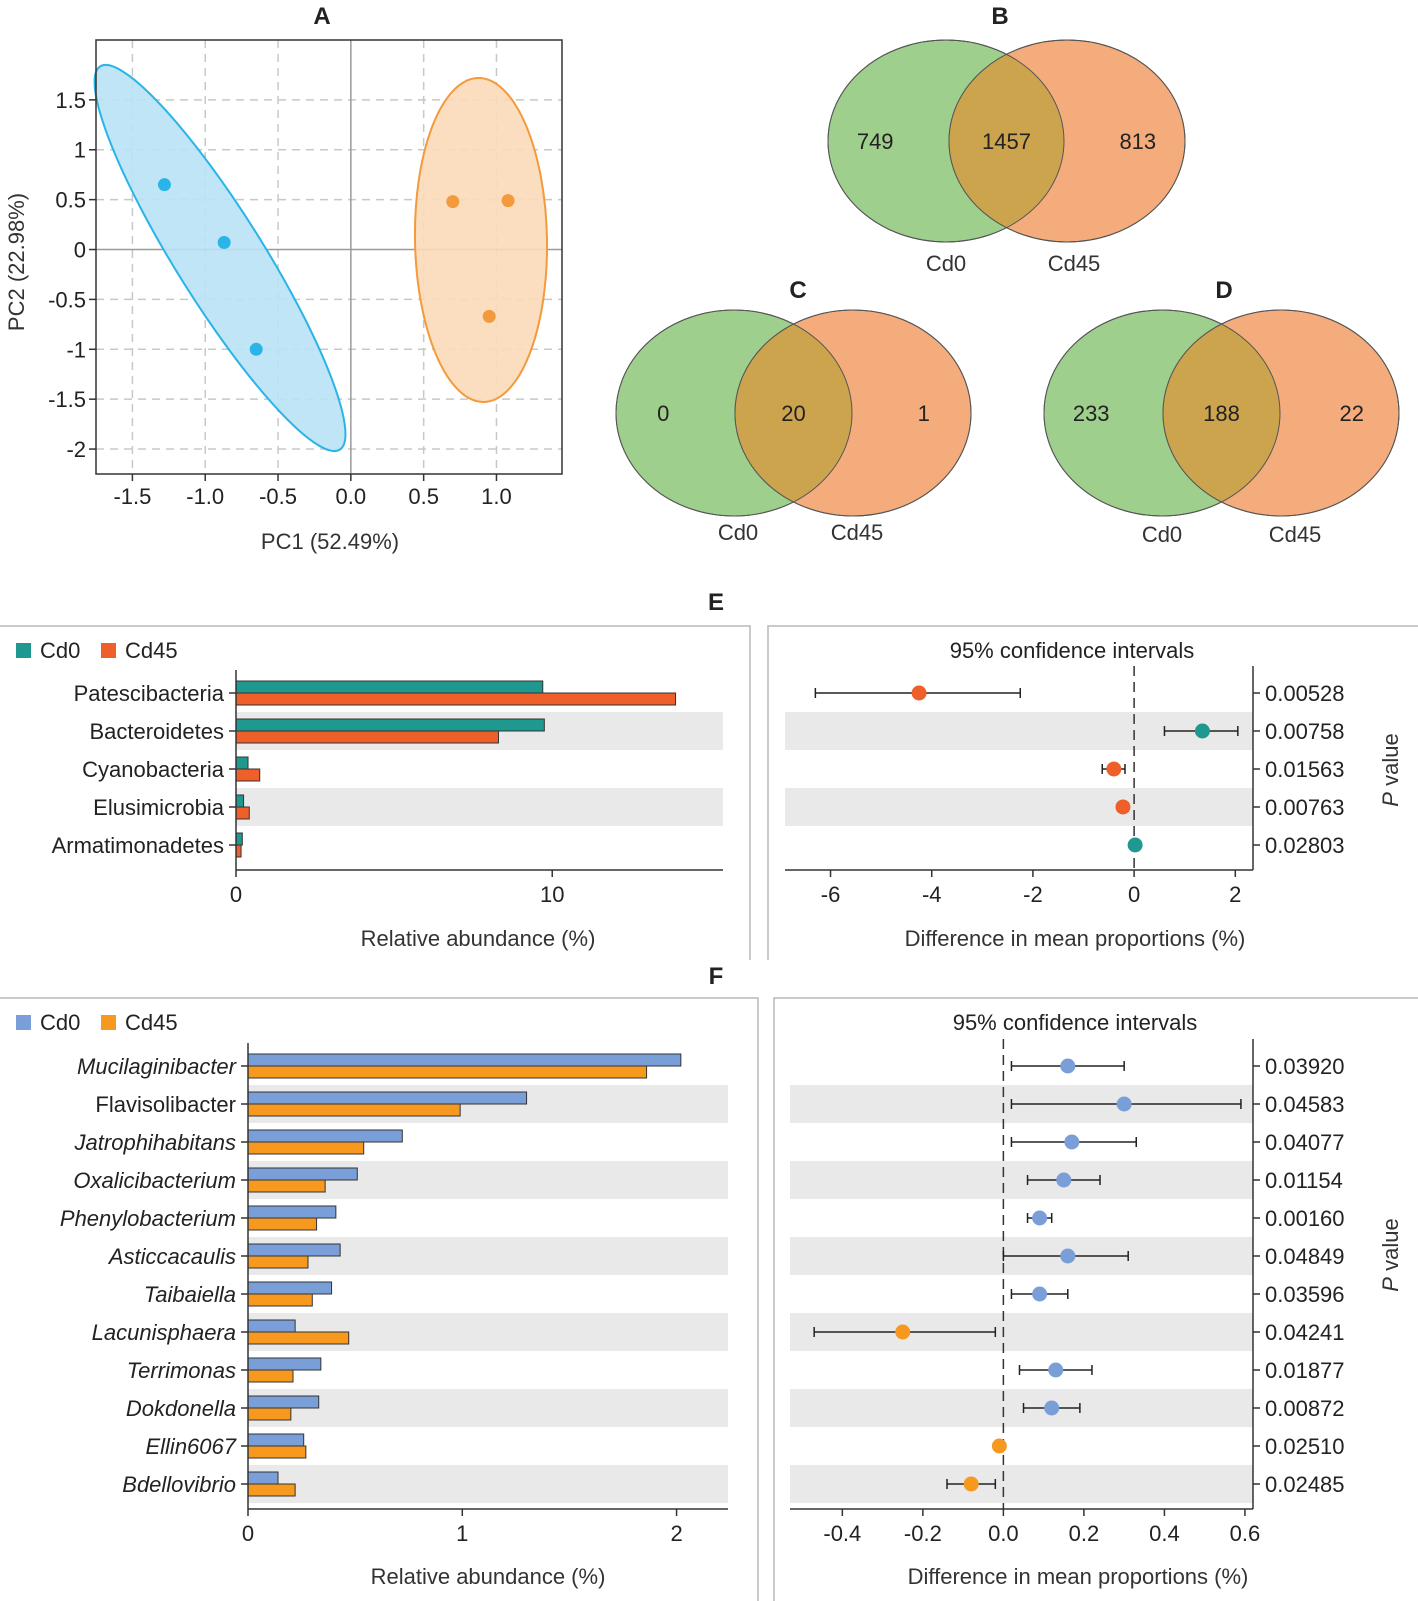  What do you see at coordinates (676, 1533) in the screenshot?
I see `x-tick-label: 2` at bounding box center [676, 1533].